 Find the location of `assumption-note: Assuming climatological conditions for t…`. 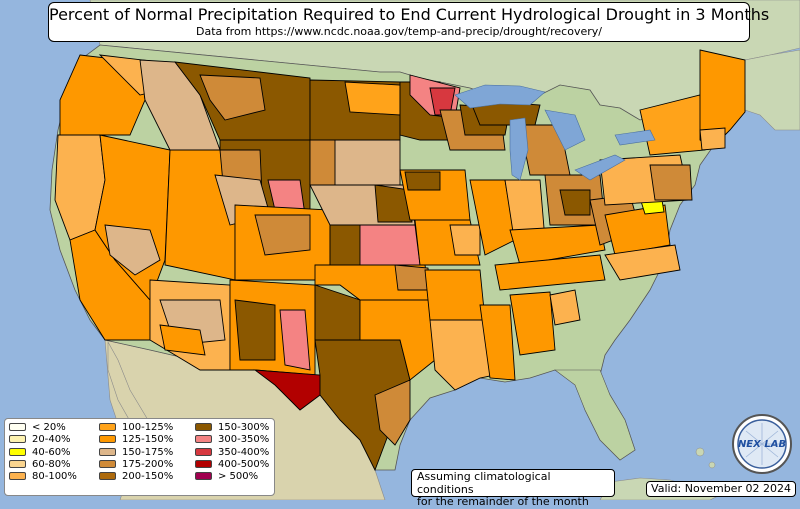

assumption-note: Assuming climatological conditions for t… is located at coordinates (513, 488).